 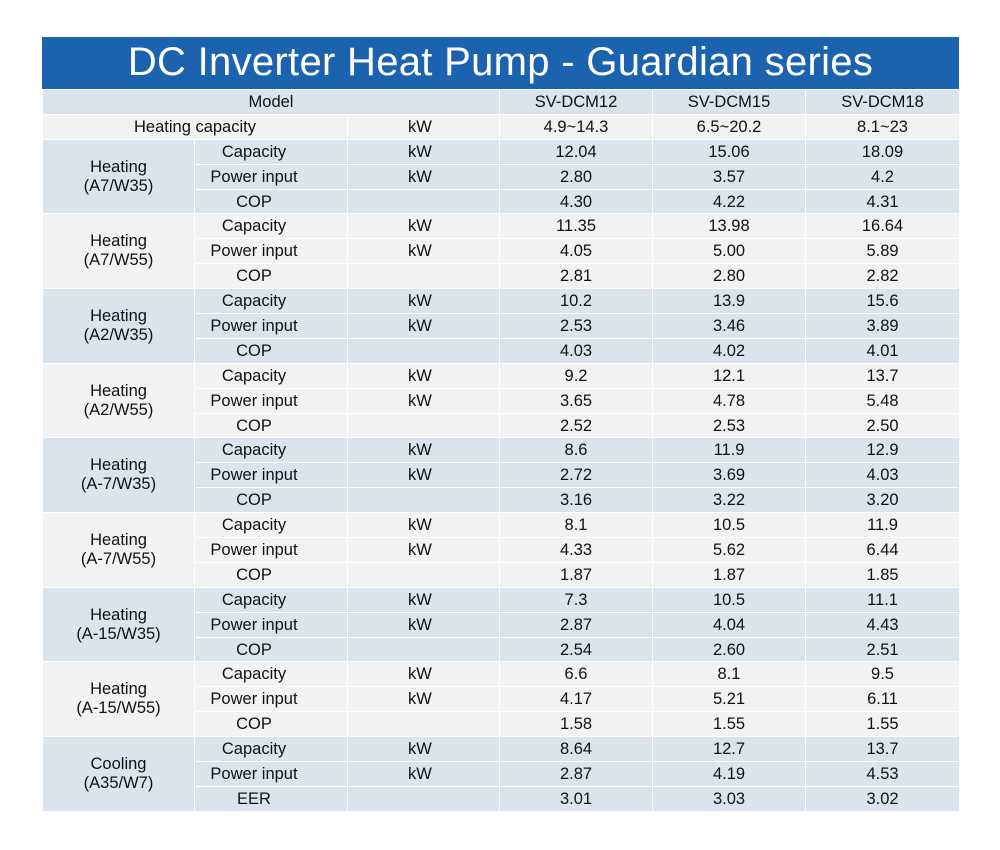 I want to click on condition-temps: (A-15/W55), so click(x=118, y=708).